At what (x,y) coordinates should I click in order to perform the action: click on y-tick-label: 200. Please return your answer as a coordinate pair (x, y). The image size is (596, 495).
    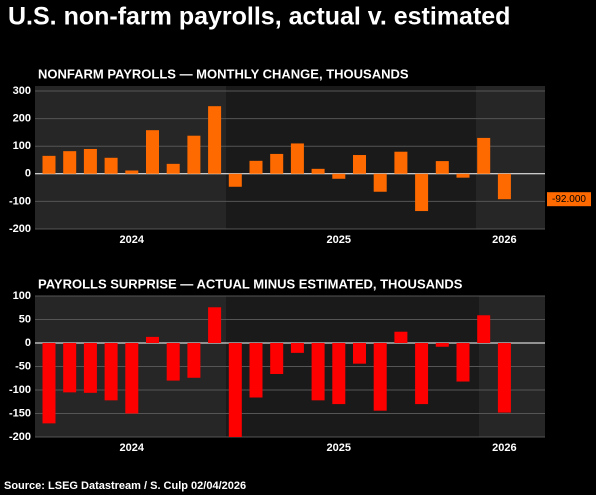
    Looking at the image, I should click on (22, 119).